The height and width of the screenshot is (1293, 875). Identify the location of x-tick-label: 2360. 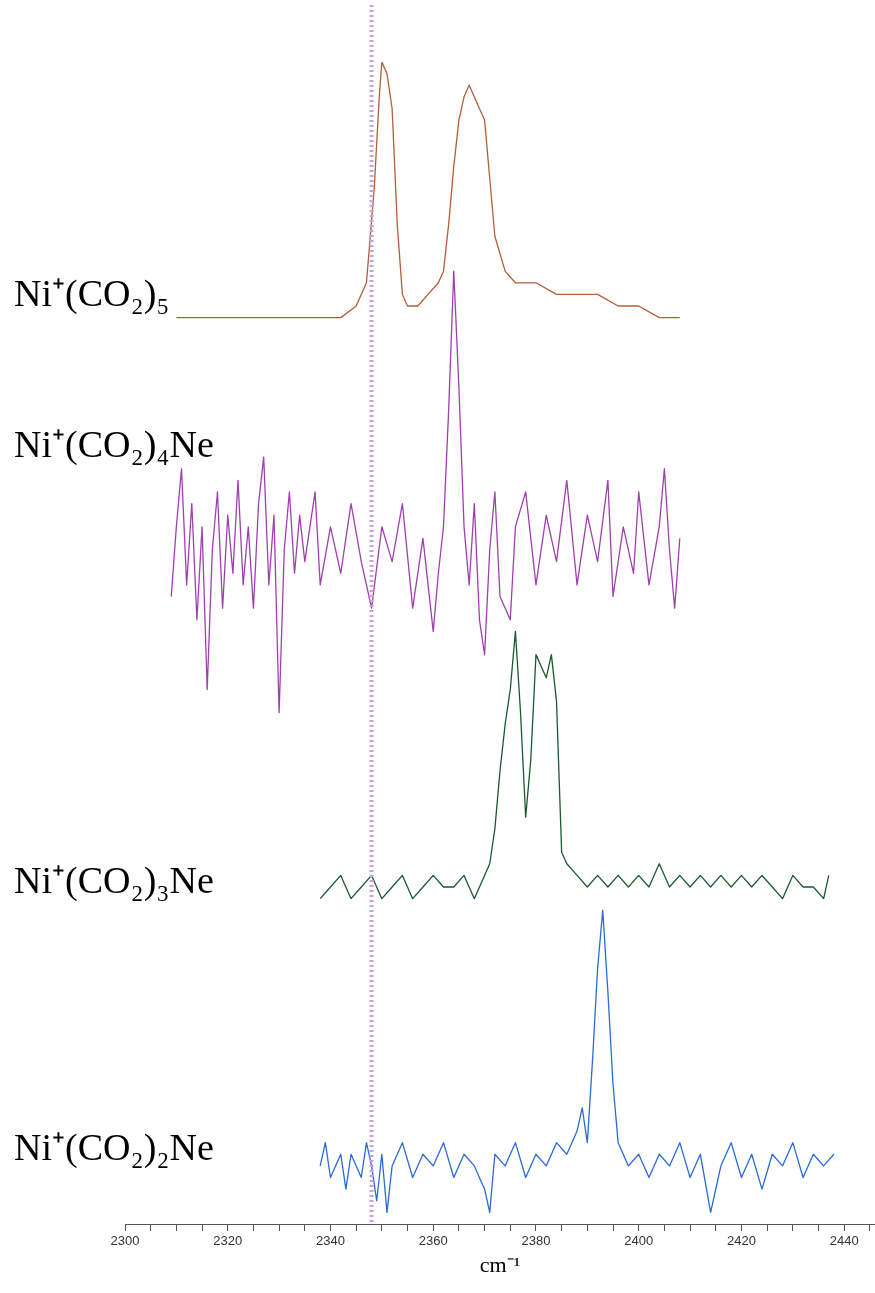
(433, 1241).